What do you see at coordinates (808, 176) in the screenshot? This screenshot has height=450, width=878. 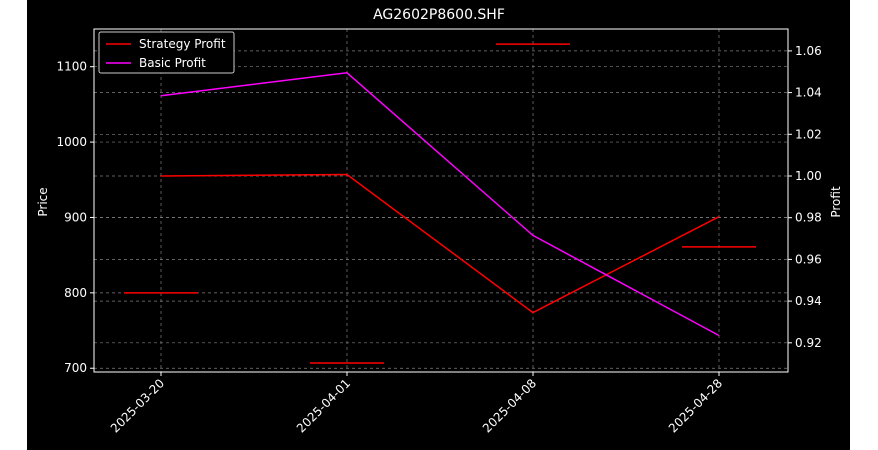 I see `y-tick-label-right: 1.00` at bounding box center [808, 176].